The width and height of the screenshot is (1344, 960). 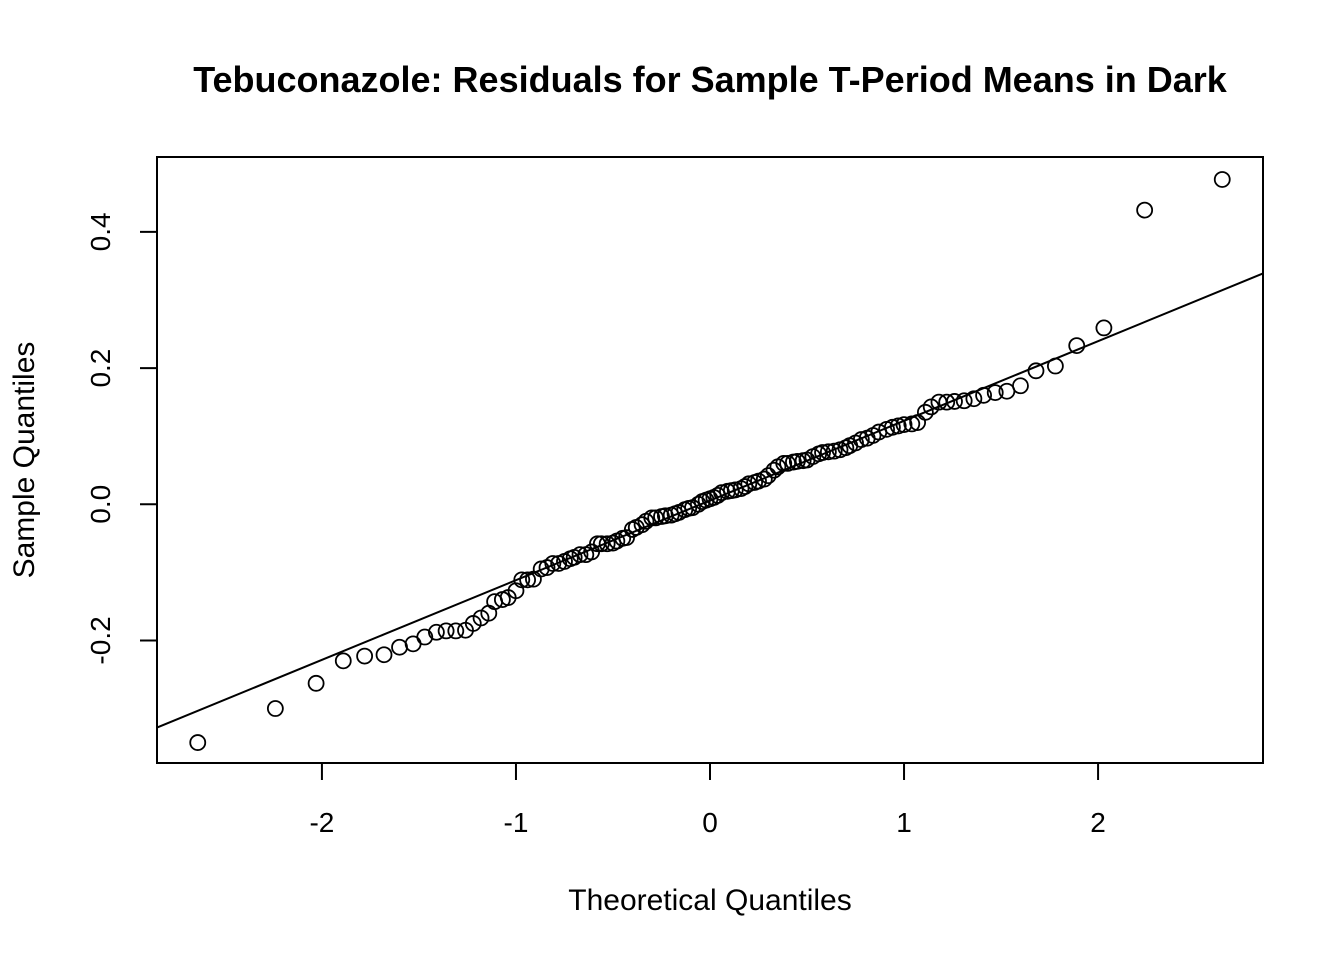 What do you see at coordinates (321, 822) in the screenshot?
I see `x-tick-label: -2` at bounding box center [321, 822].